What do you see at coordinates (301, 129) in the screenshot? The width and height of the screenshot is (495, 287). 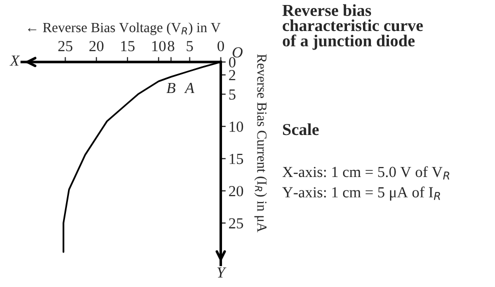 I see `text: Scale` at bounding box center [301, 129].